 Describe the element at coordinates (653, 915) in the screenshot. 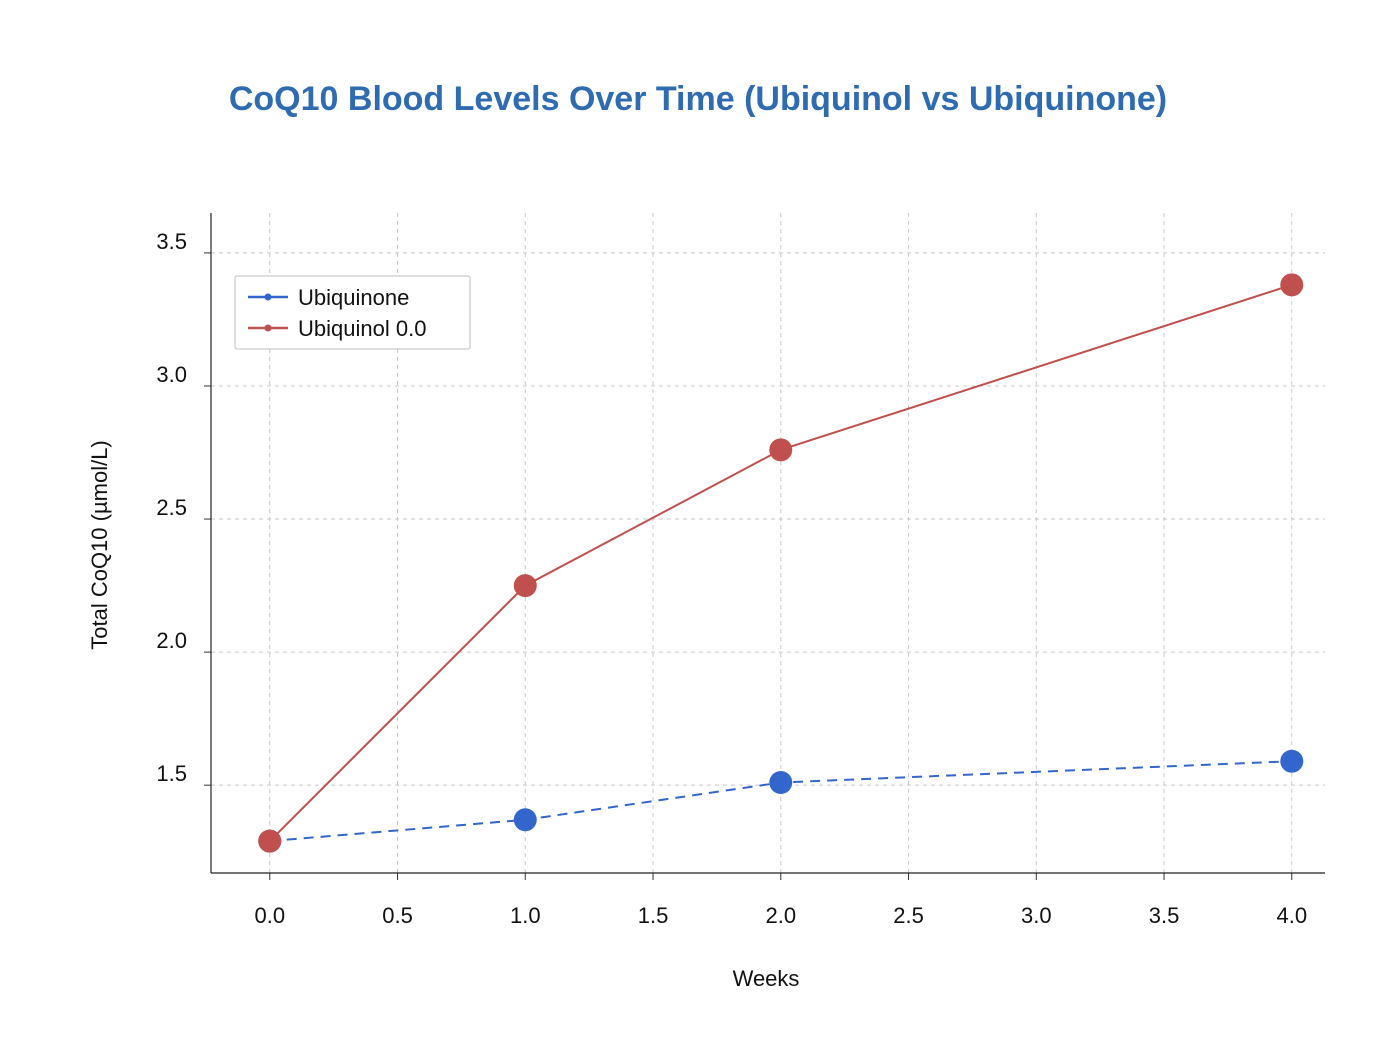

I see `x-tick-label: 1.5` at that location.